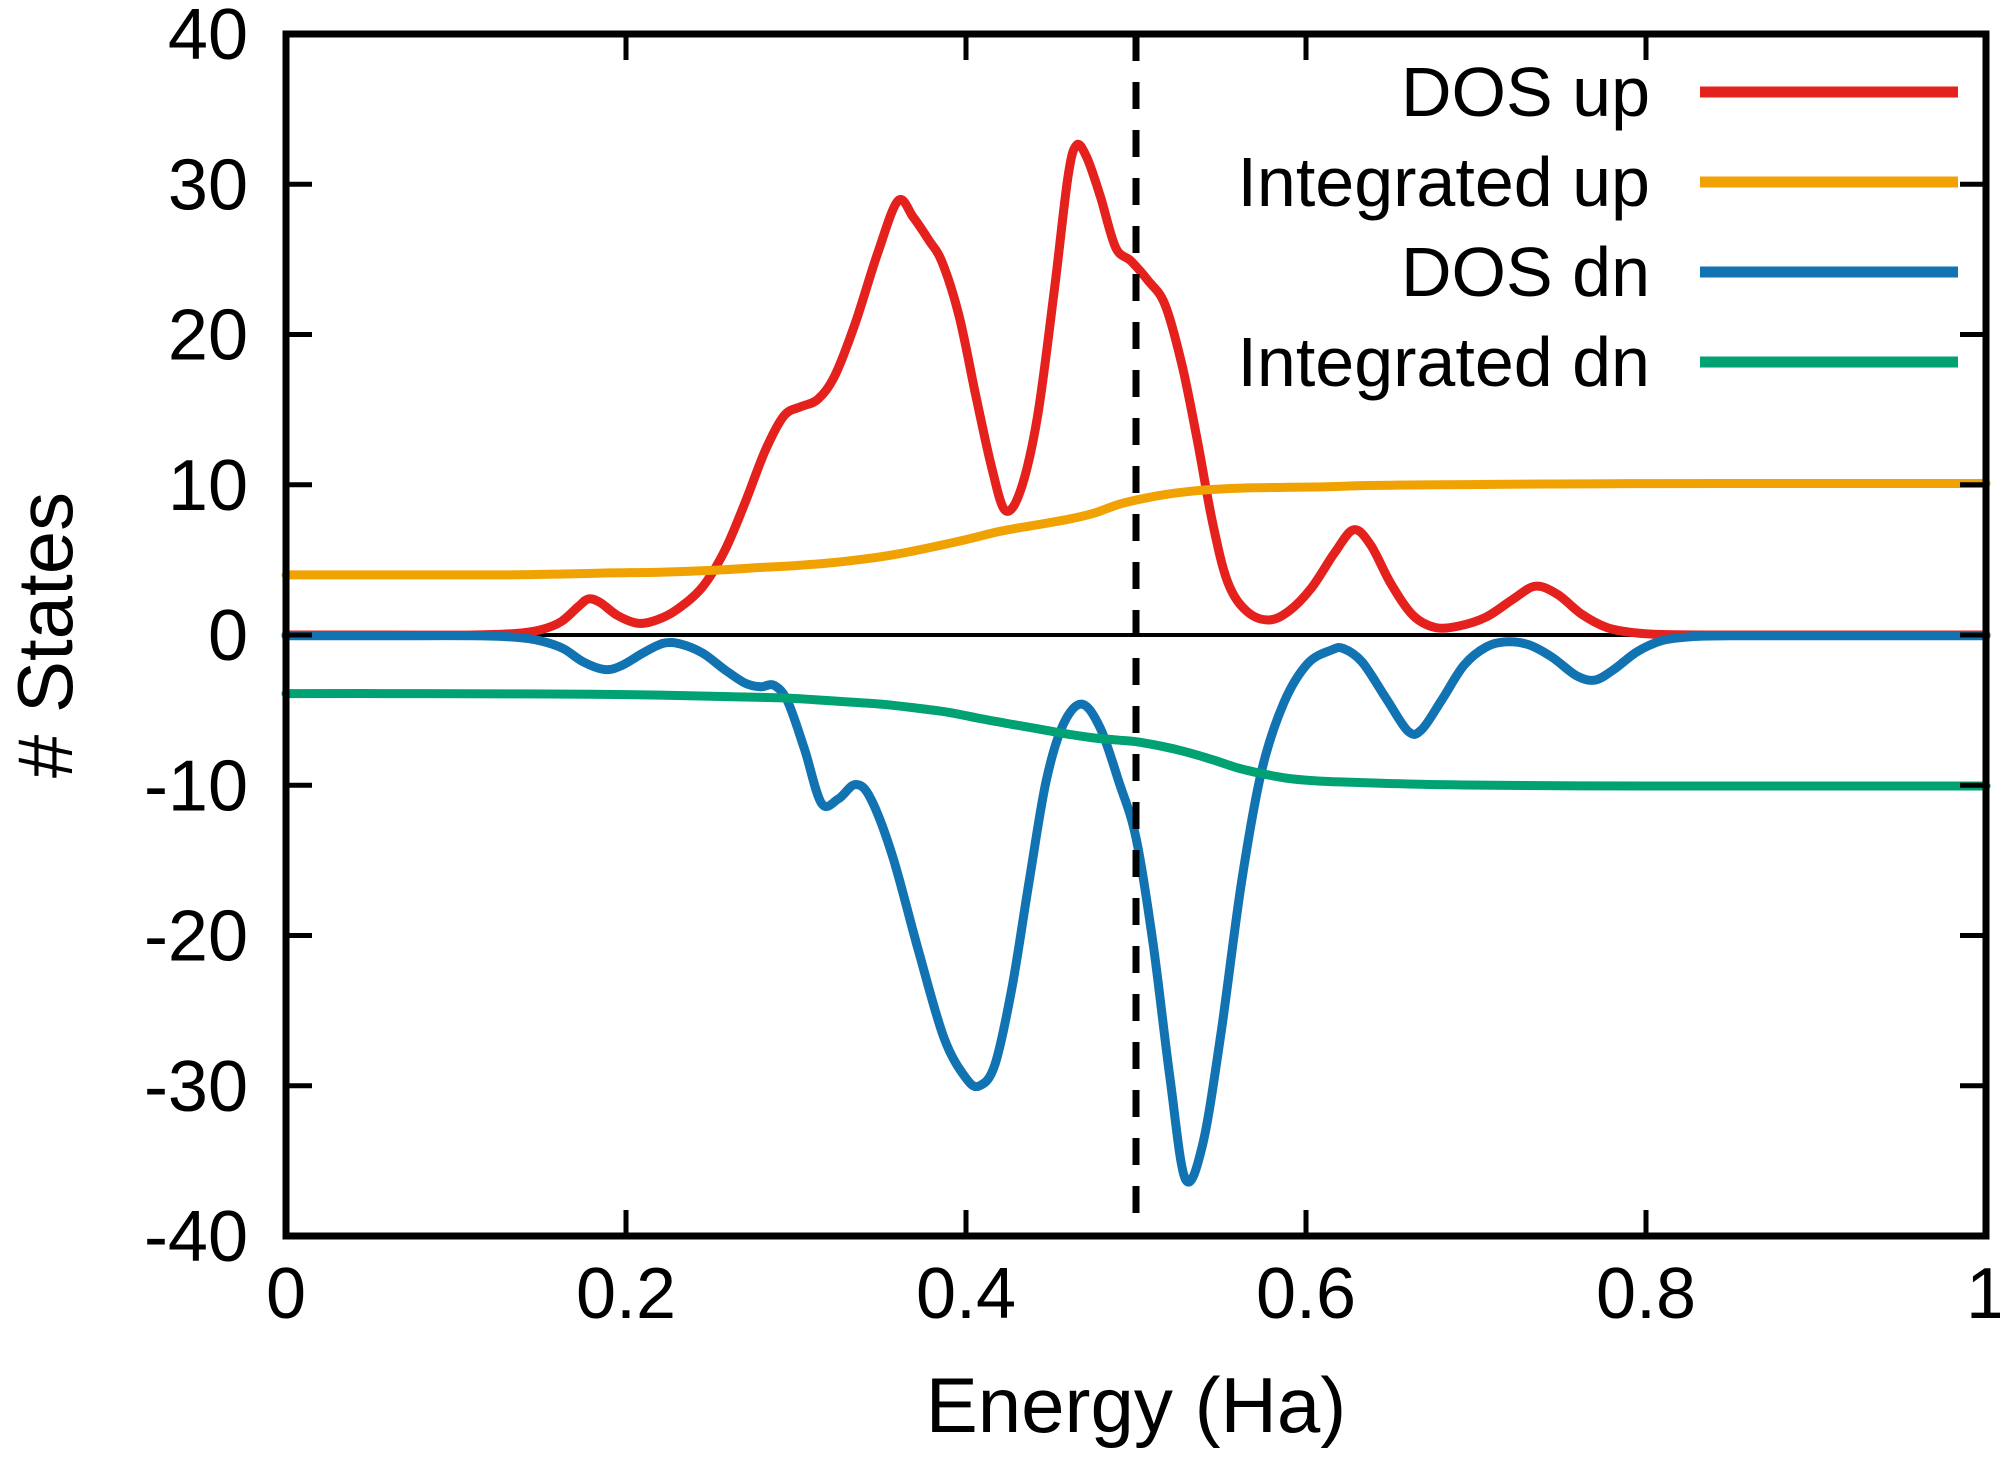 The height and width of the screenshot is (1467, 2000). What do you see at coordinates (208, 486) in the screenshot?
I see `y-tick-label: 10` at bounding box center [208, 486].